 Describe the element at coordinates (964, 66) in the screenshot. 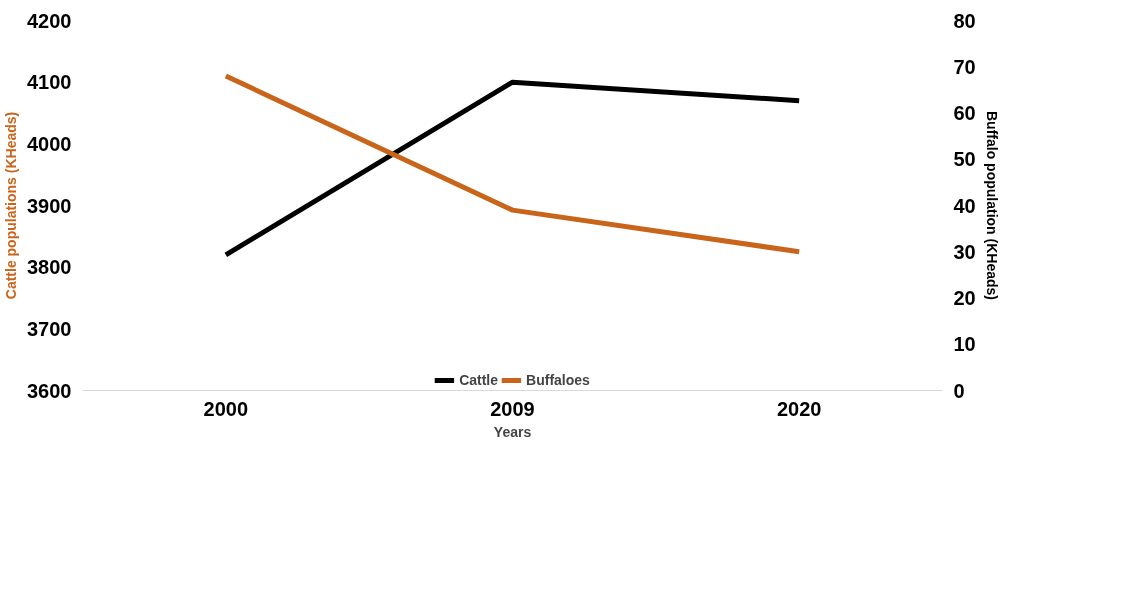

I see `y2-tick-label: 70` at that location.